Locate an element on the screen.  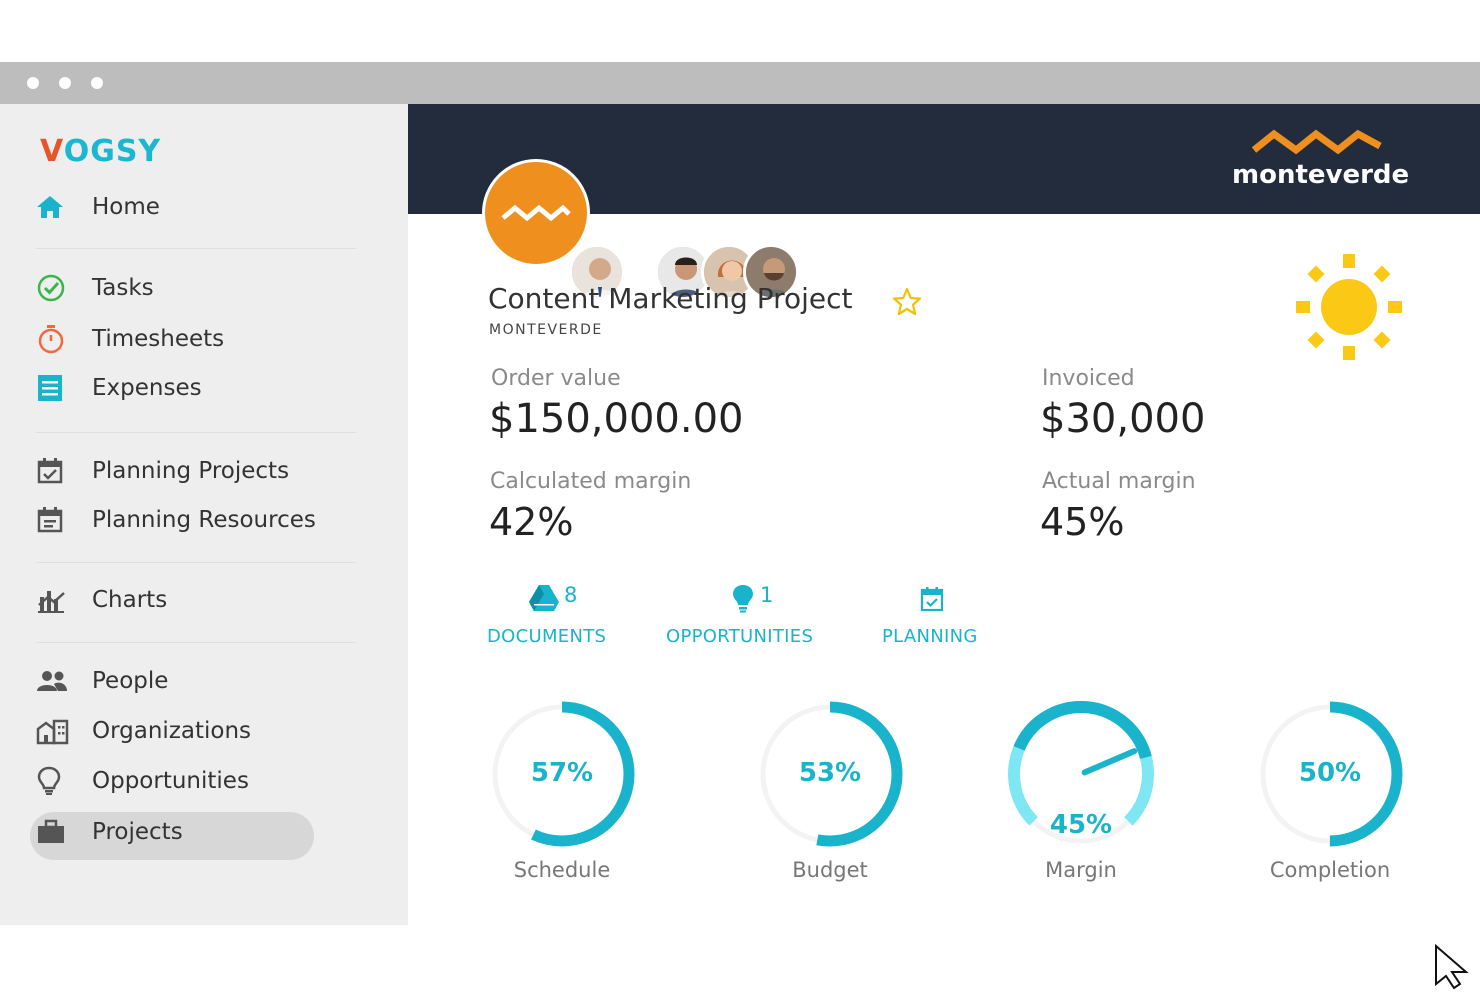
vogsy-logo: VOGSY is located at coordinates (101, 151).